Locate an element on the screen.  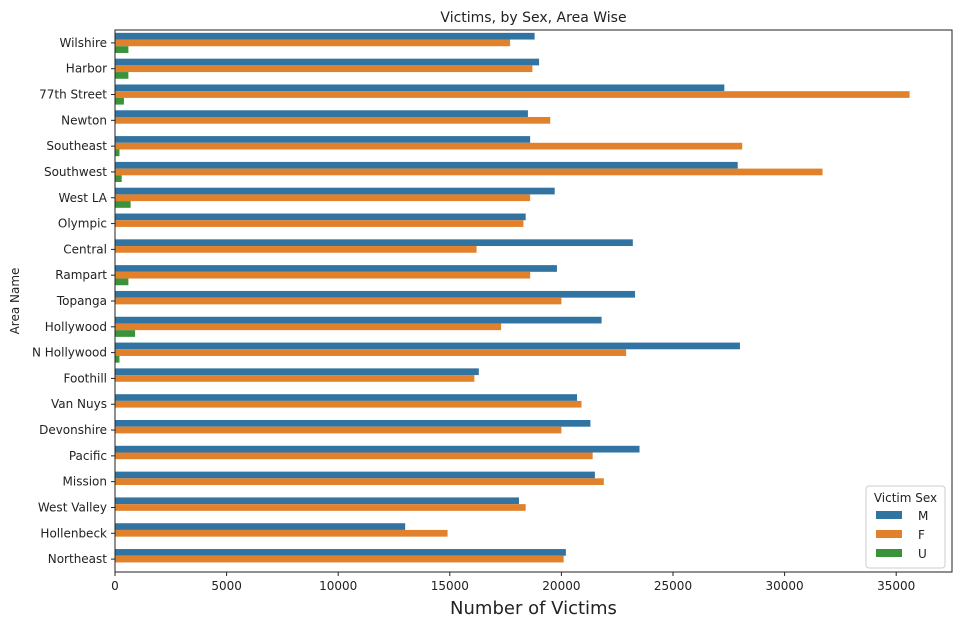
bar-f-northeast is located at coordinates (339, 559).